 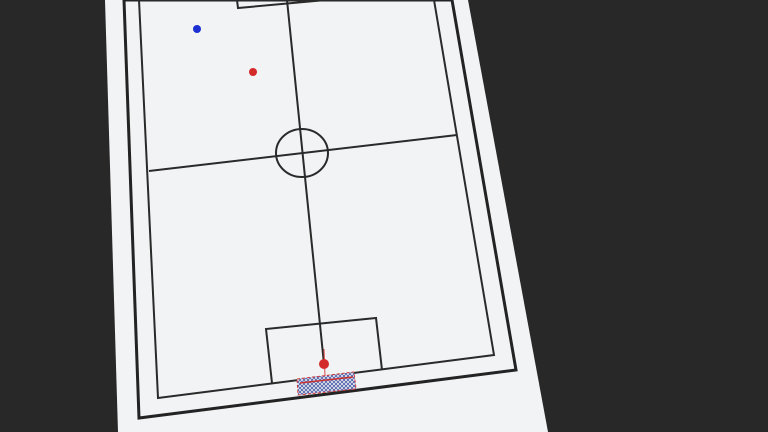 I want to click on bottom-penalty-box, so click(x=323, y=350).